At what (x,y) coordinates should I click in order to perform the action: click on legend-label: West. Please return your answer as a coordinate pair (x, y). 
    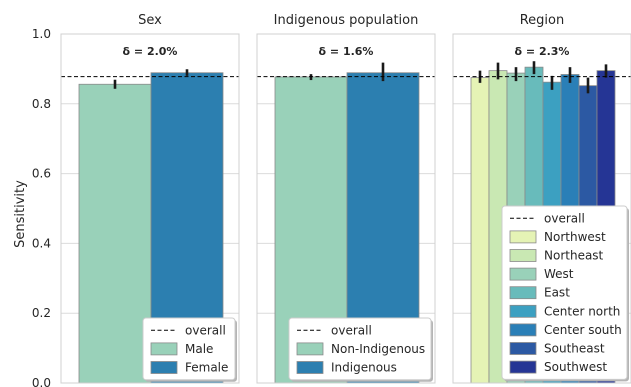
    Looking at the image, I should click on (559, 274).